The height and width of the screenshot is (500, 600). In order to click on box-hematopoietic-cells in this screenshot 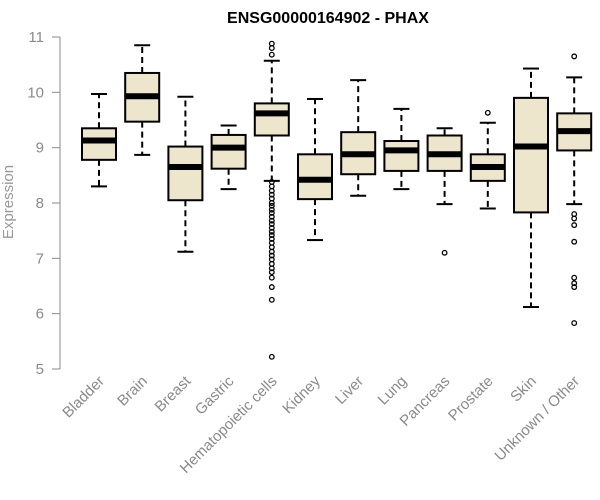, I will do `click(271, 200)`.